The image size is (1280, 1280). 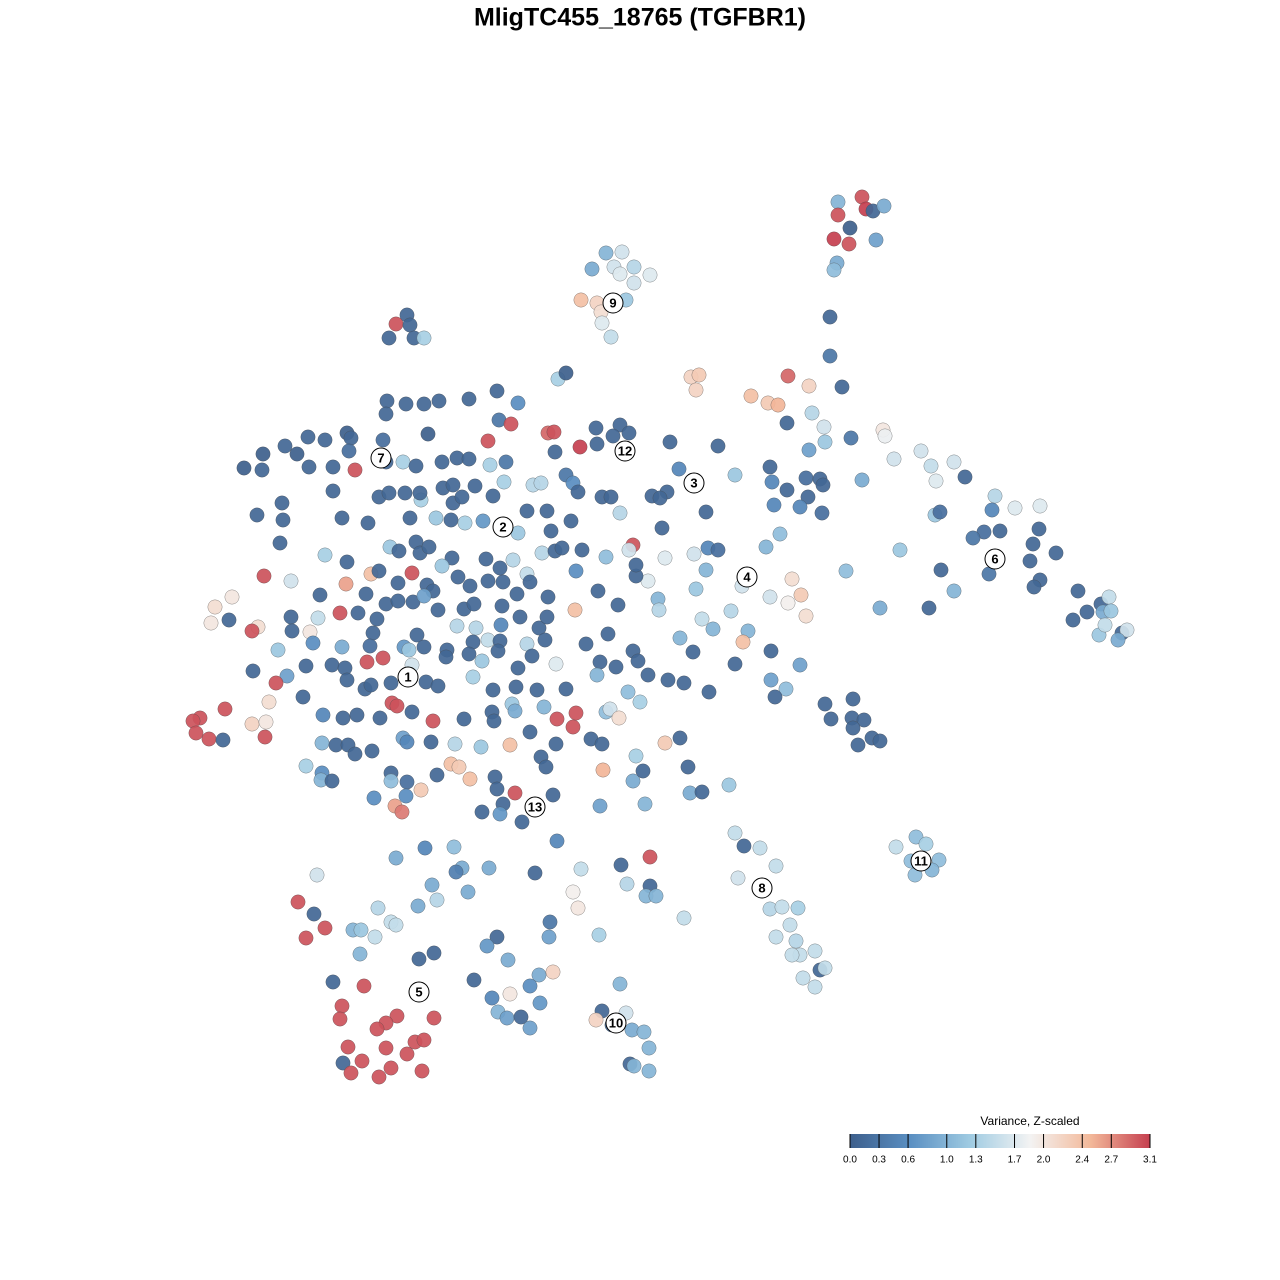 What do you see at coordinates (612, 302) in the screenshot?
I see `cluster-label: 9` at bounding box center [612, 302].